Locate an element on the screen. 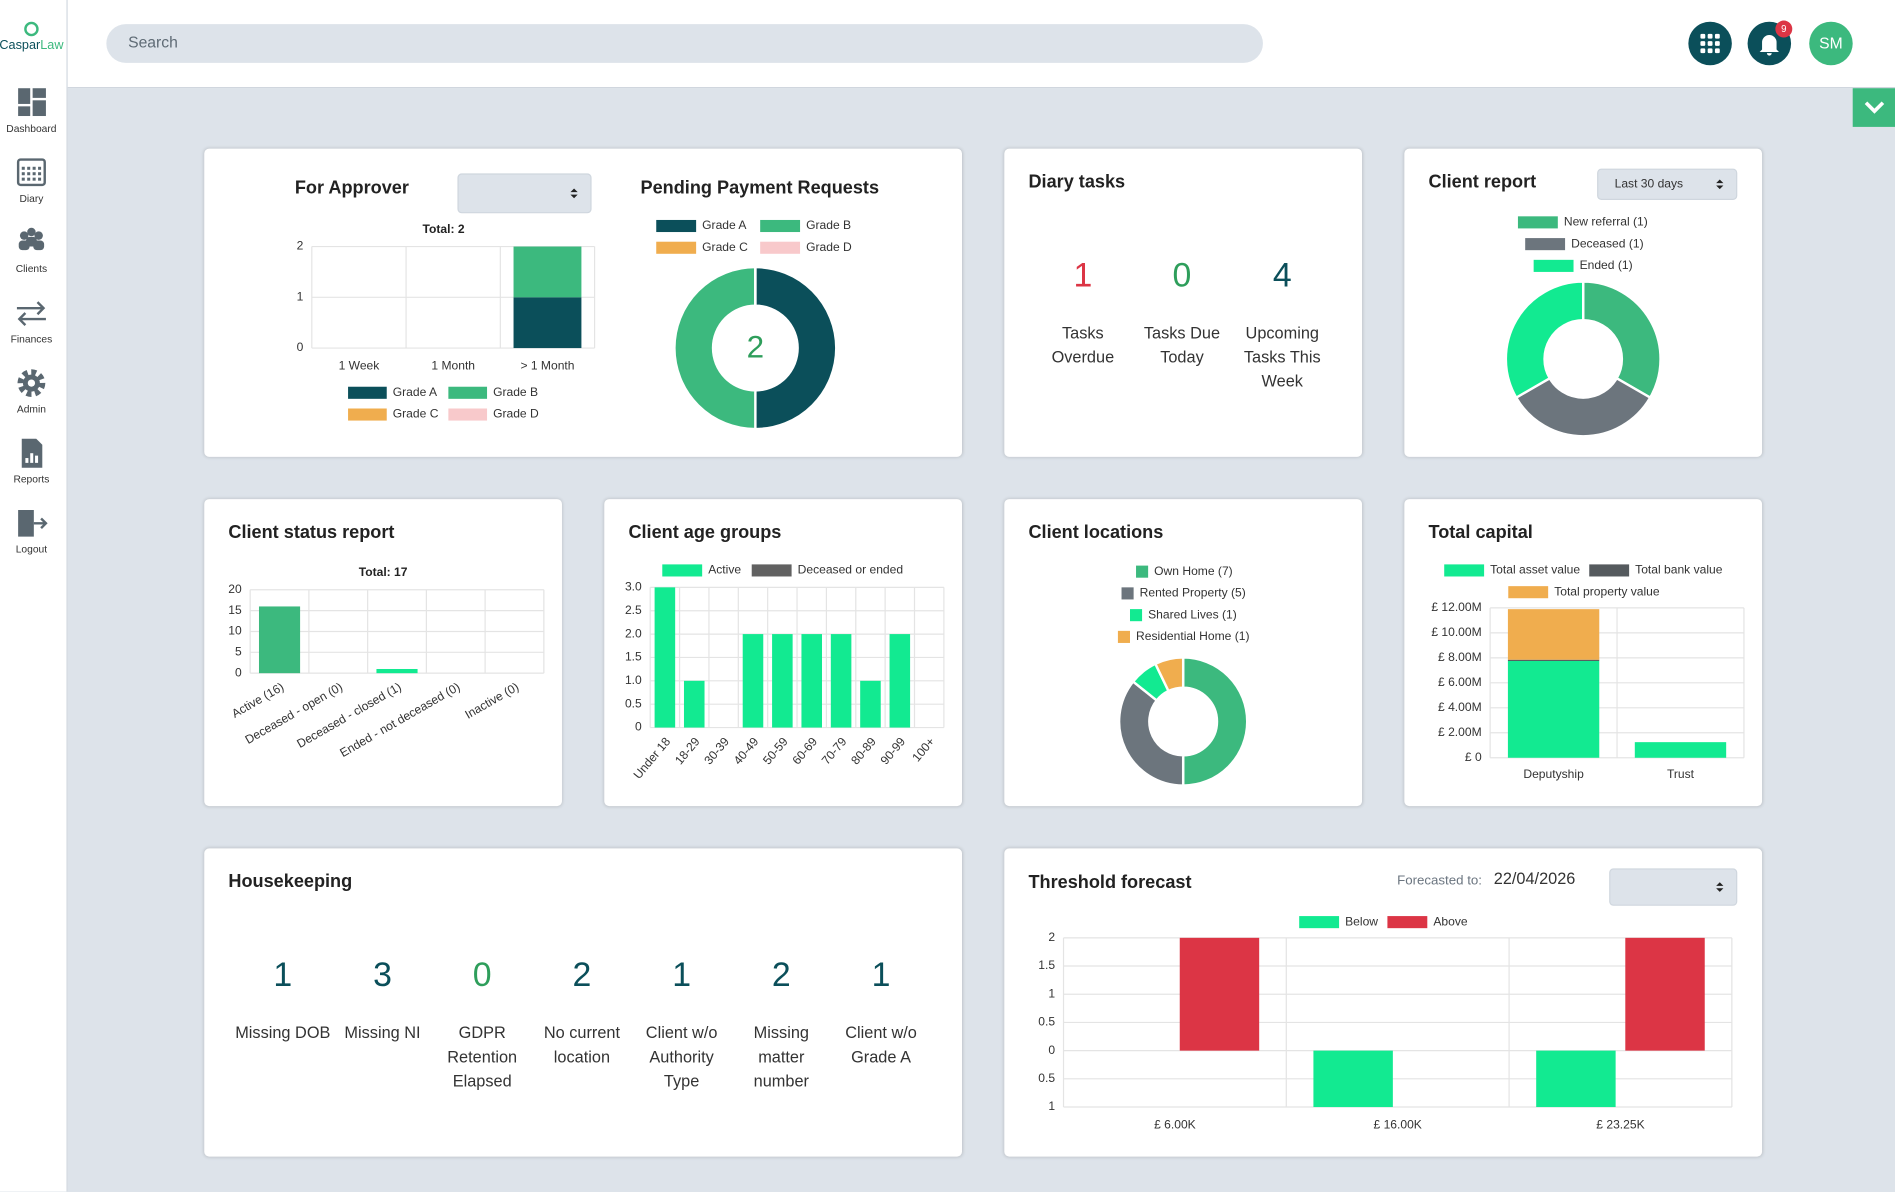 Image resolution: width=1895 pixels, height=1192 pixels. apps-button is located at coordinates (1710, 43).